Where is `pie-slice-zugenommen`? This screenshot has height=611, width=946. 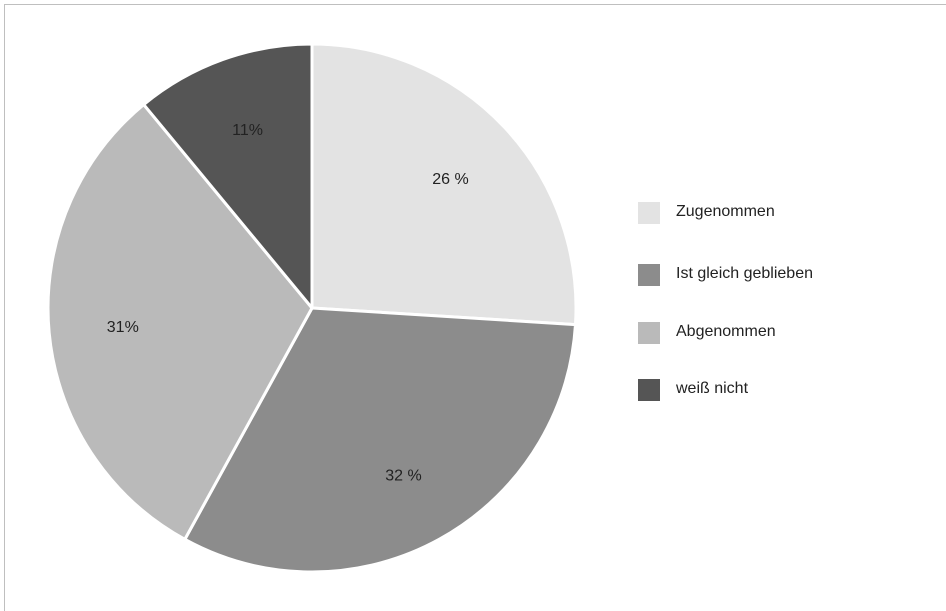
pie-slice-zugenommen is located at coordinates (444, 184).